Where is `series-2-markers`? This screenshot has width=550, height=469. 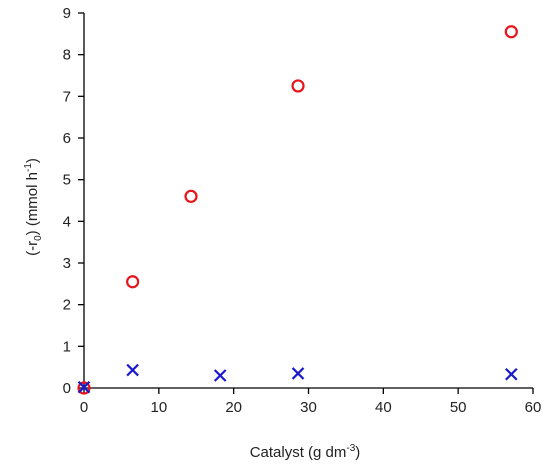
series-2-markers is located at coordinates (297, 378).